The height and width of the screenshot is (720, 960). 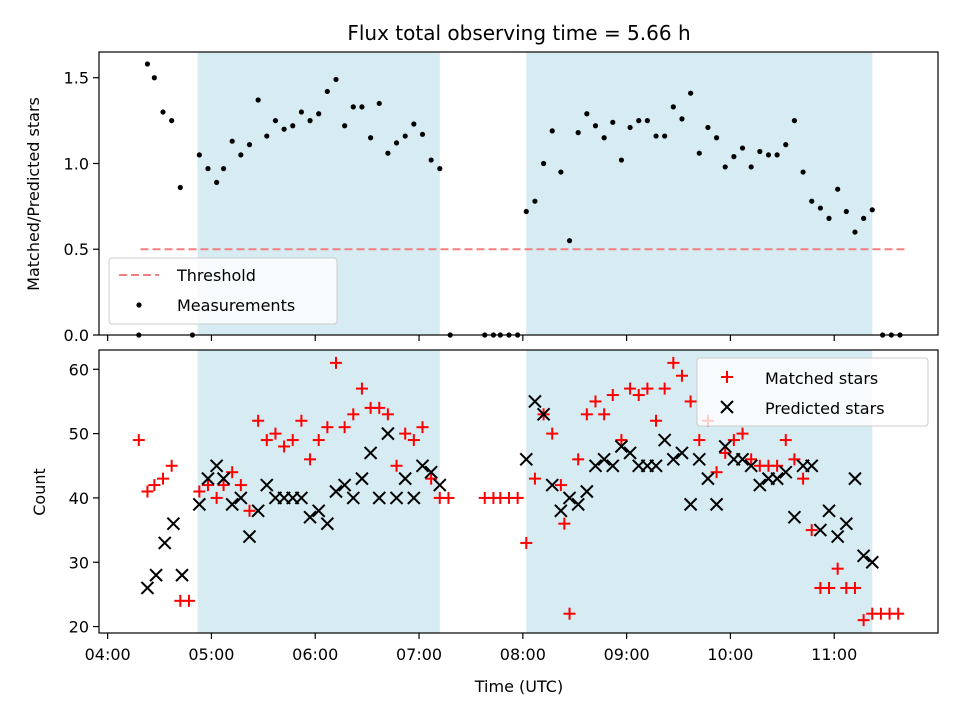 What do you see at coordinates (76, 163) in the screenshot?
I see `y-tick-label: 1.0` at bounding box center [76, 163].